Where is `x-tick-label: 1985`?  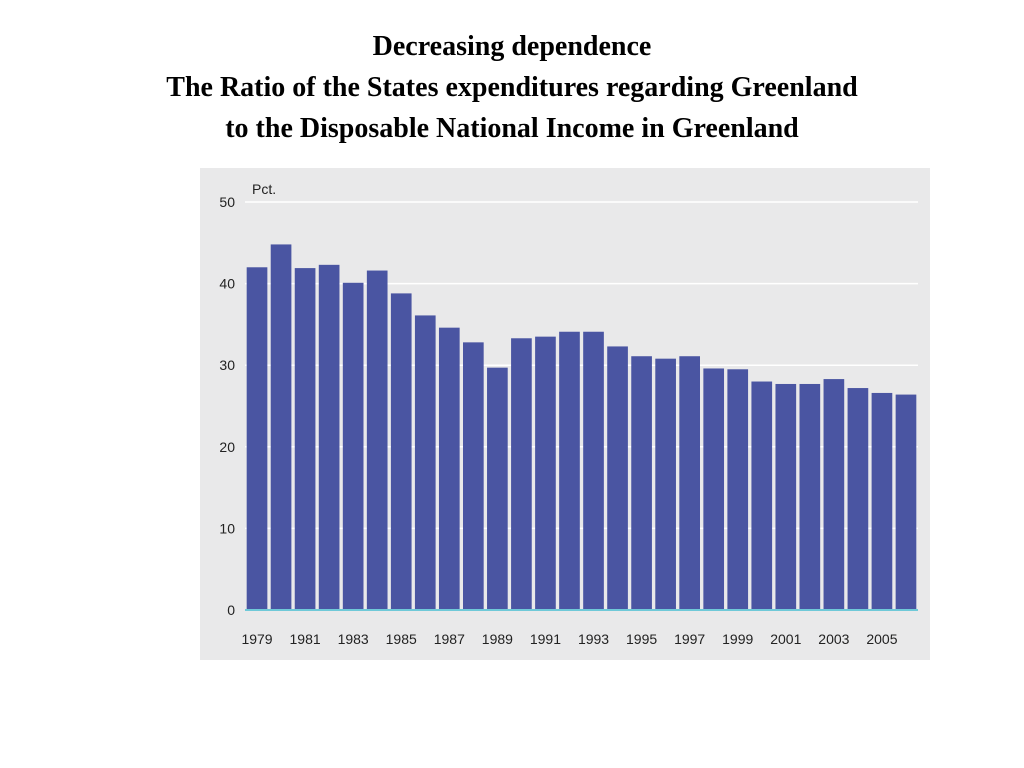
x-tick-label: 1985 is located at coordinates (401, 639).